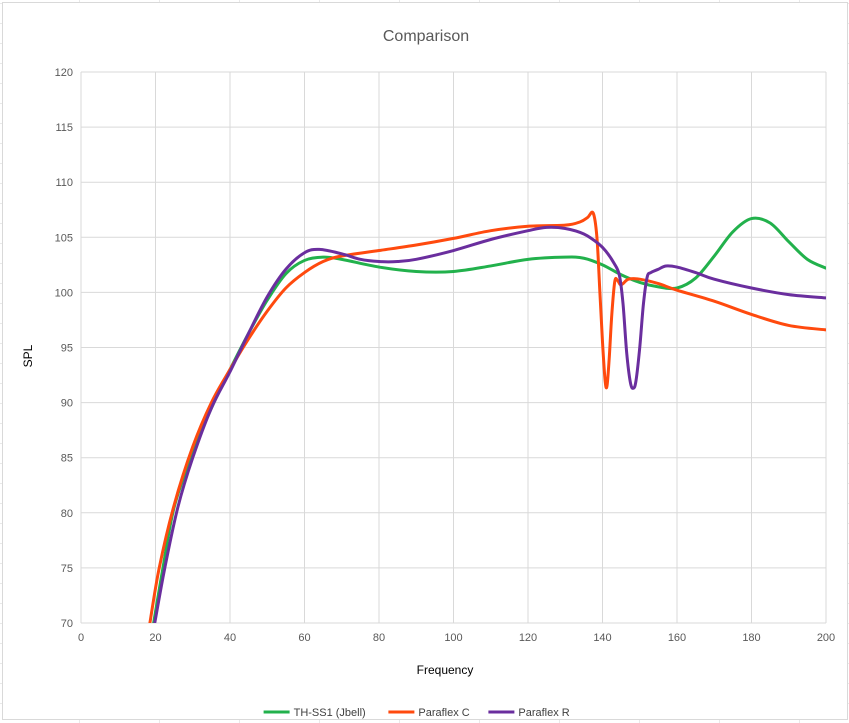 Image resolution: width=849 pixels, height=723 pixels. I want to click on legend-label: Paraflex C, so click(443, 713).